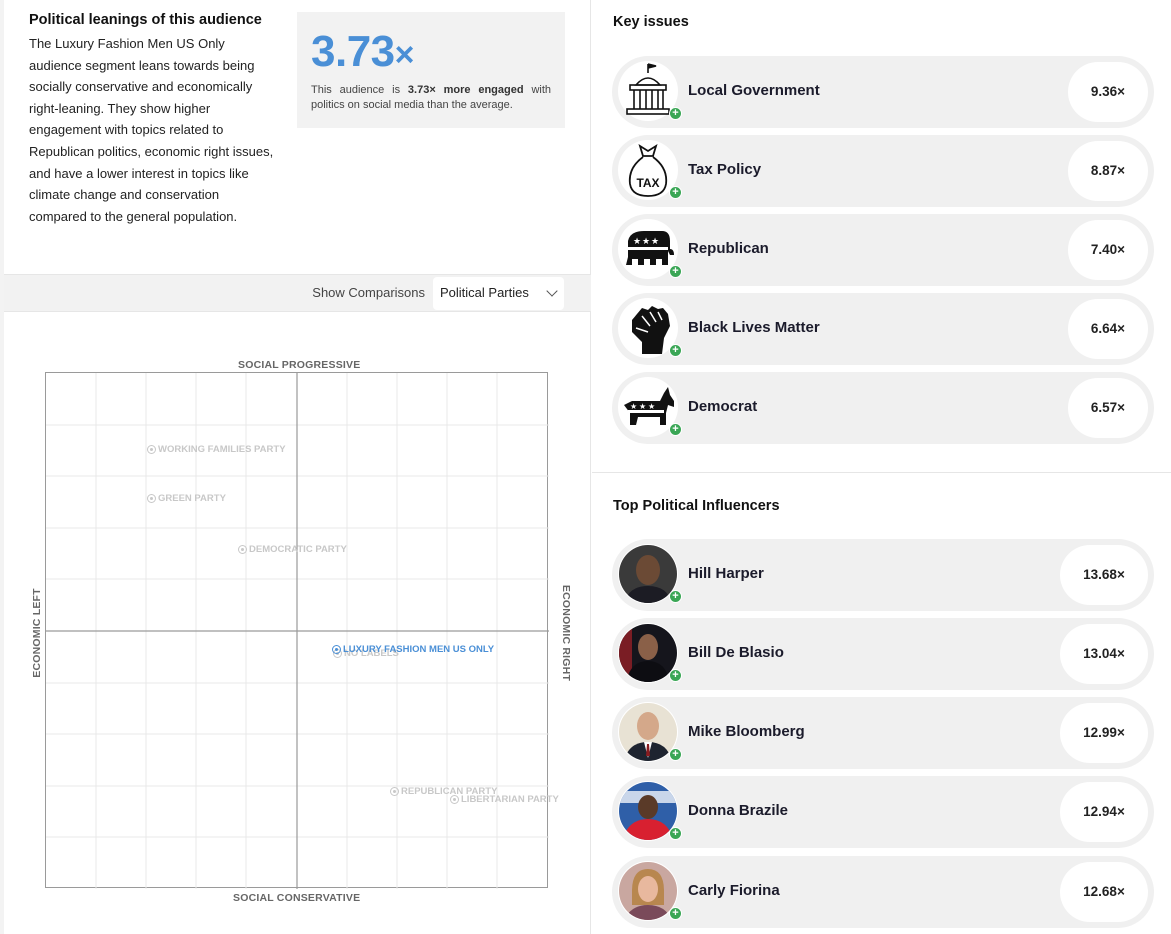 The height and width of the screenshot is (934, 1171). I want to click on key-issue-name: Black Lives Matter, so click(754, 327).